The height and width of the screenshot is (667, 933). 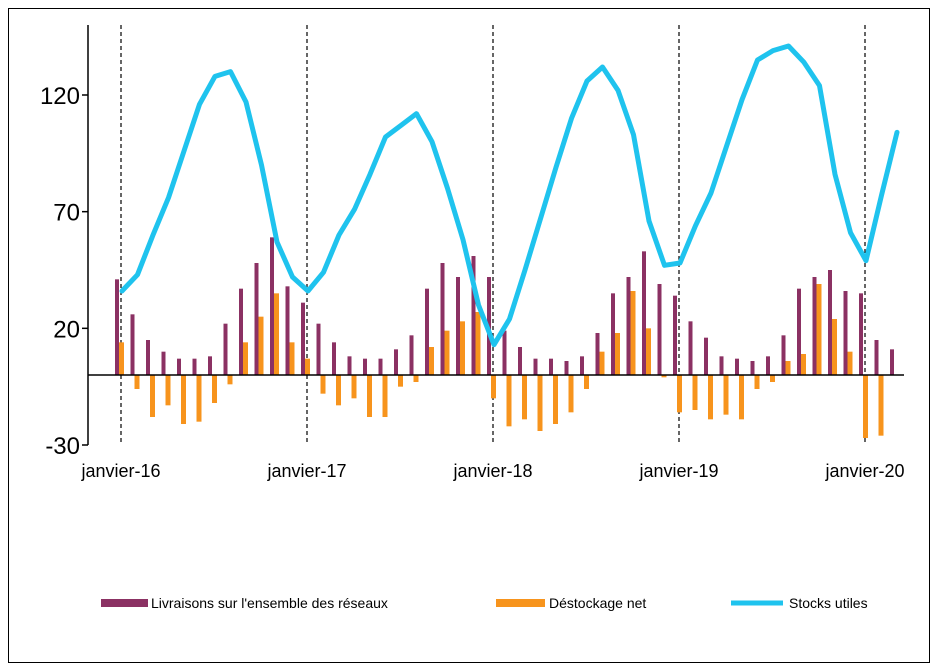 I want to click on legend-label-stocks: Stocks utiles, so click(x=828, y=603).